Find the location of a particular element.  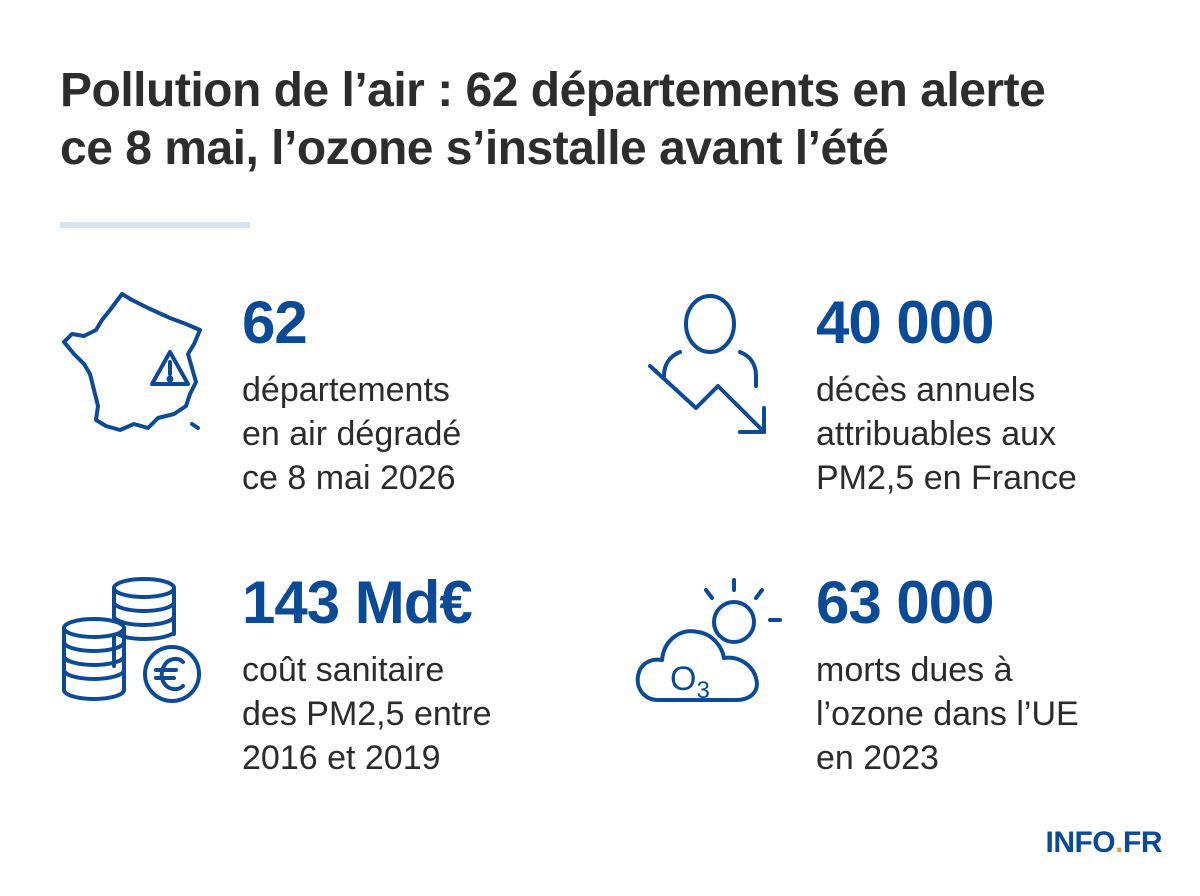

stat-description-line: attribuables aux is located at coordinates (936, 434).